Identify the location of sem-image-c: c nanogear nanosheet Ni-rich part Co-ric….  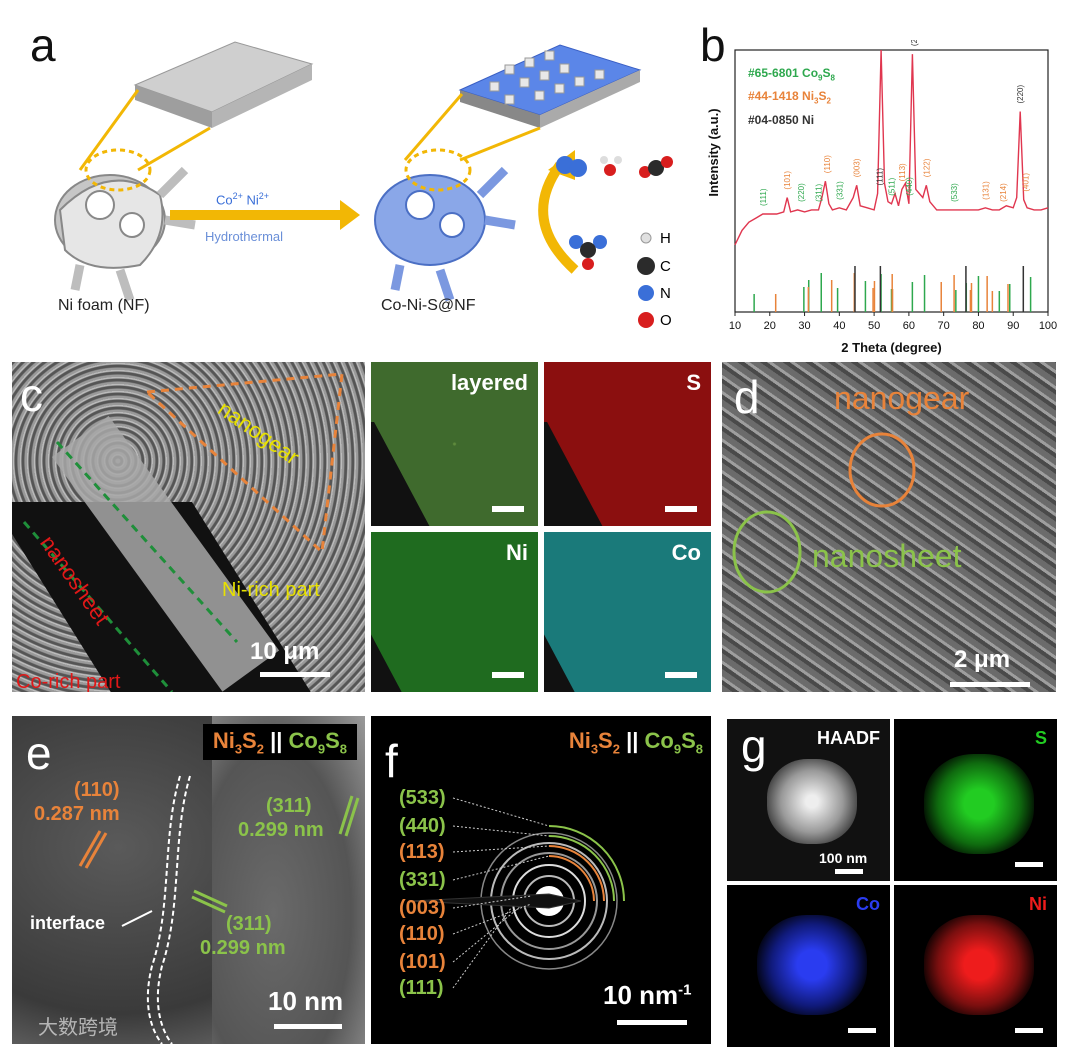
(188, 527).